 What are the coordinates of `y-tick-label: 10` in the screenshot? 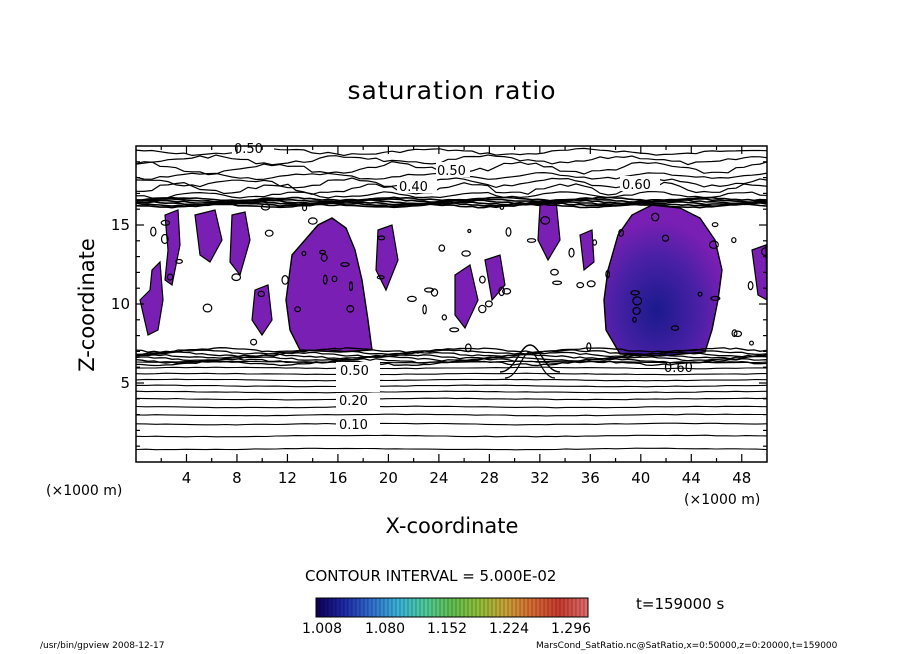 It's located at (120, 304).